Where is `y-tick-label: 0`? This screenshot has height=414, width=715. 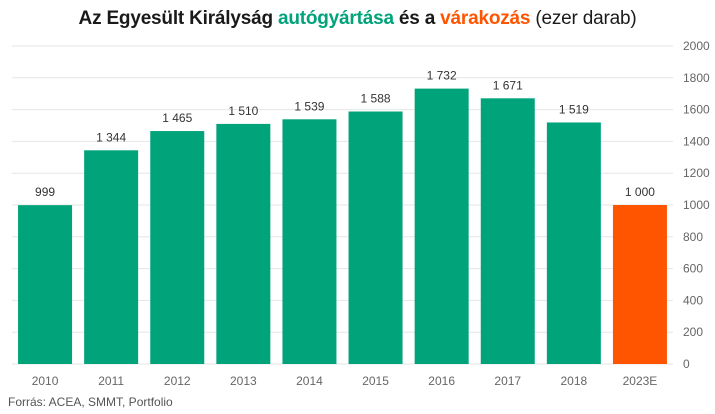
y-tick-label: 0 is located at coordinates (686, 364).